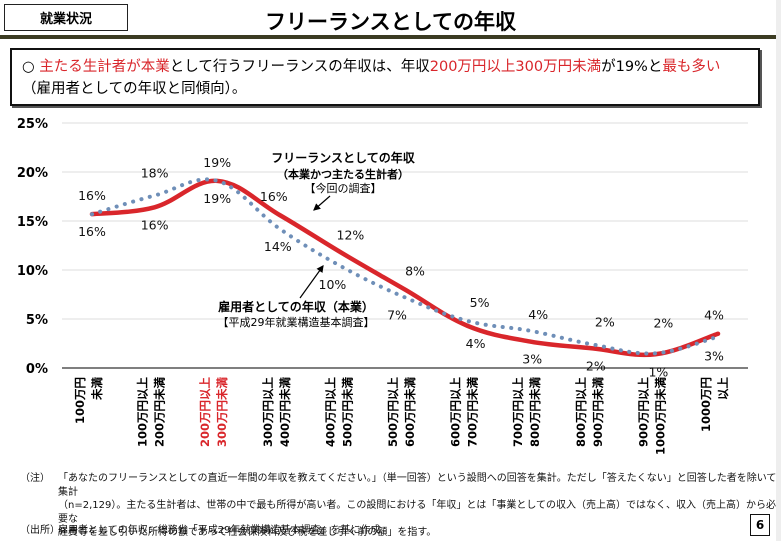 Image resolution: width=781 pixels, height=541 pixels. What do you see at coordinates (691, 67) in the screenshot?
I see `summary-highlight: 最も多い` at bounding box center [691, 67].